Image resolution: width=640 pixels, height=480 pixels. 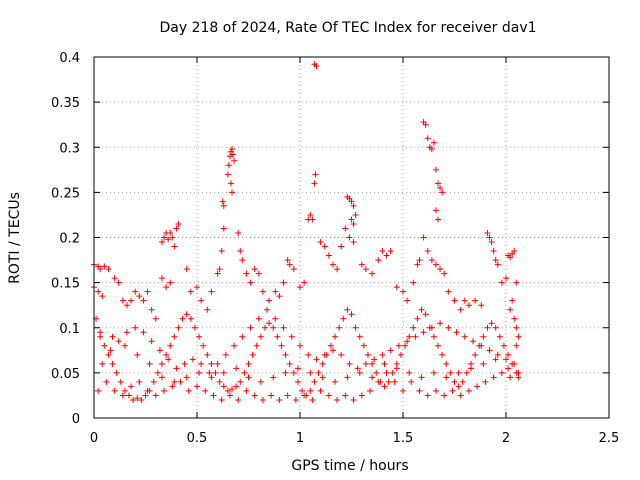 What do you see at coordinates (65, 193) in the screenshot?
I see `y-tick-label: 0.25` at bounding box center [65, 193].